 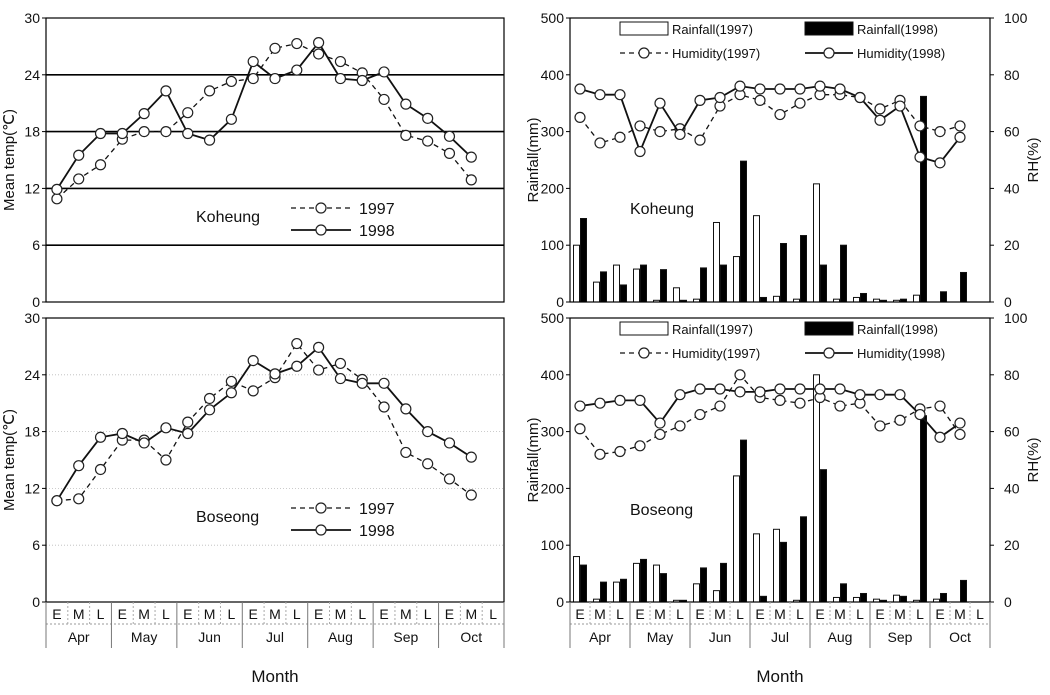 I want to click on y-tick-label: 400, so click(x=553, y=375).